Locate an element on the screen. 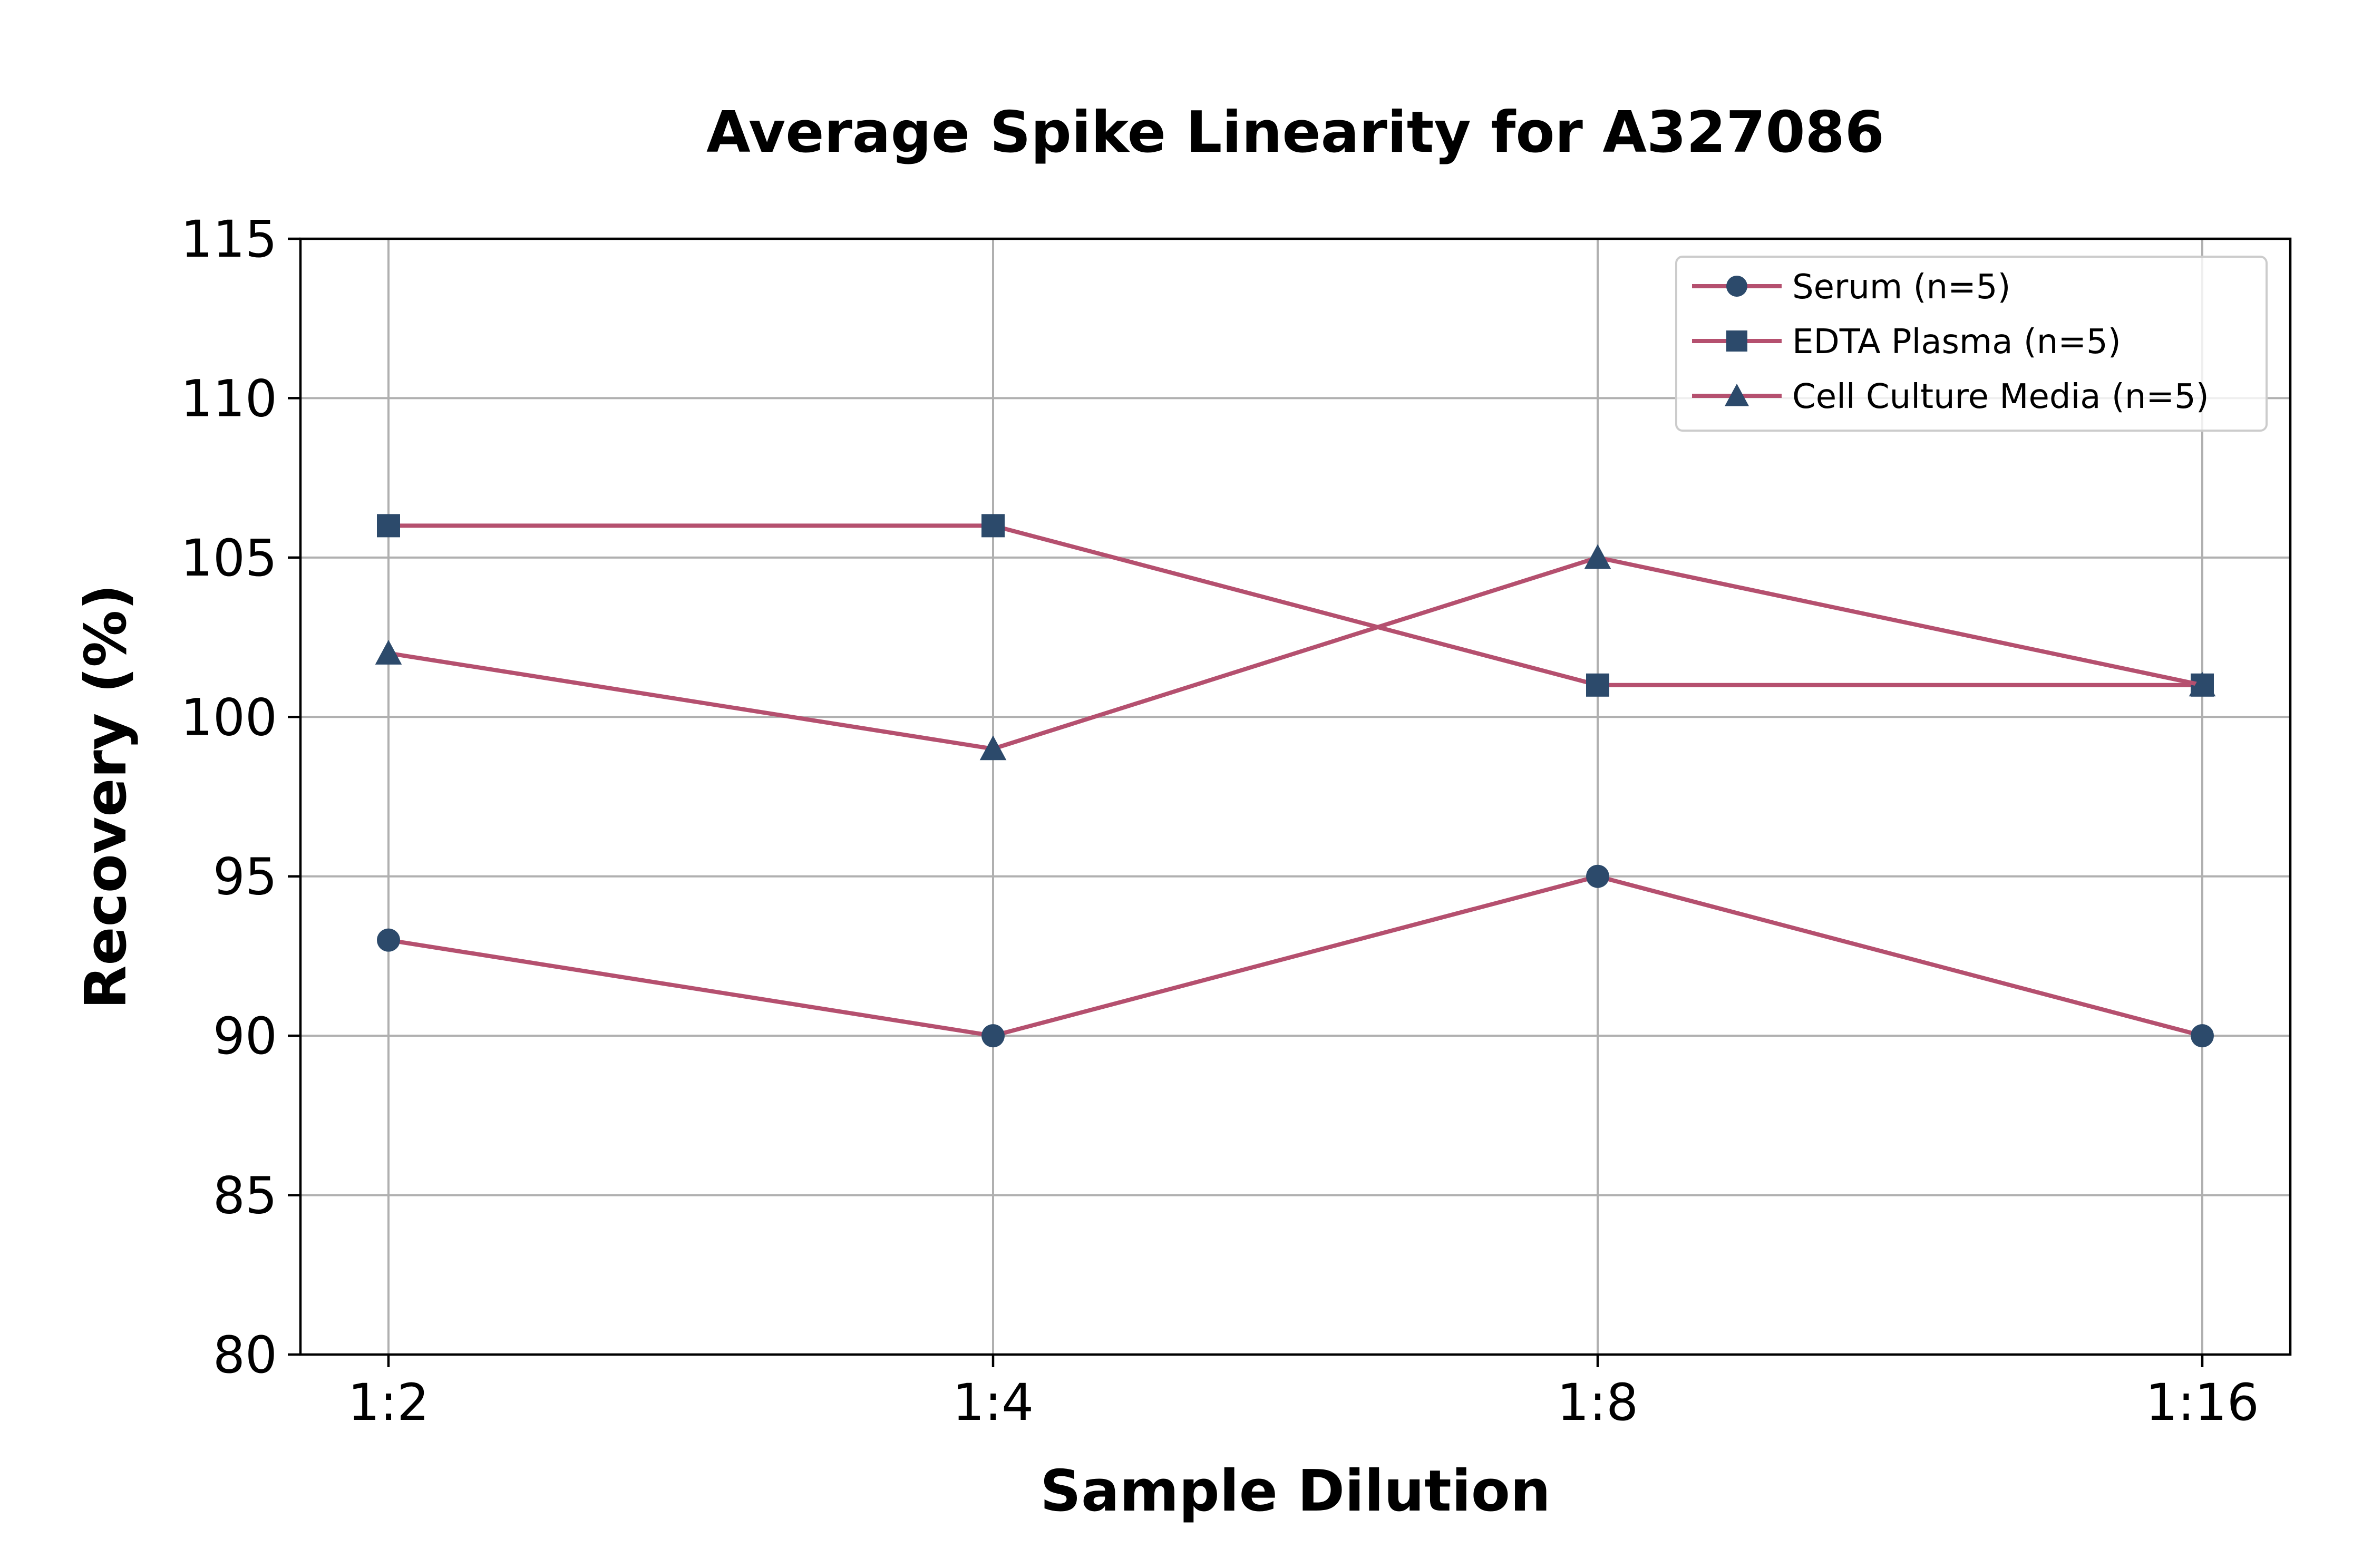 The height and width of the screenshot is (1568, 2372). legend-marker-square is located at coordinates (1736, 341).